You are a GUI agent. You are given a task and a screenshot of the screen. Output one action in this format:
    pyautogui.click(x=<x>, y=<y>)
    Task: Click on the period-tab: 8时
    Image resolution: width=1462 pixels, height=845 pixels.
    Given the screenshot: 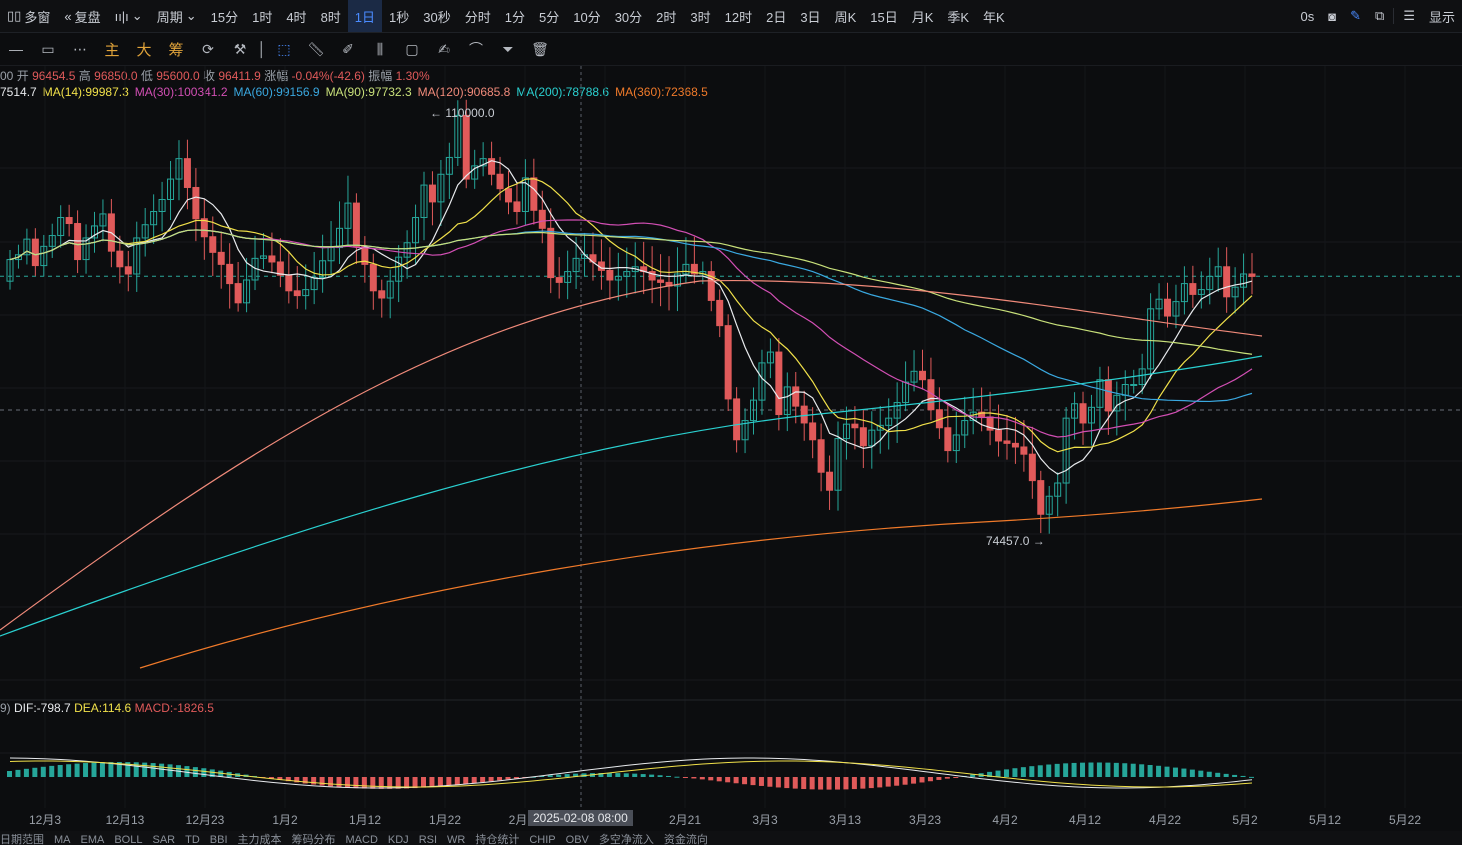 What is the action you would take?
    pyautogui.click(x=330, y=17)
    